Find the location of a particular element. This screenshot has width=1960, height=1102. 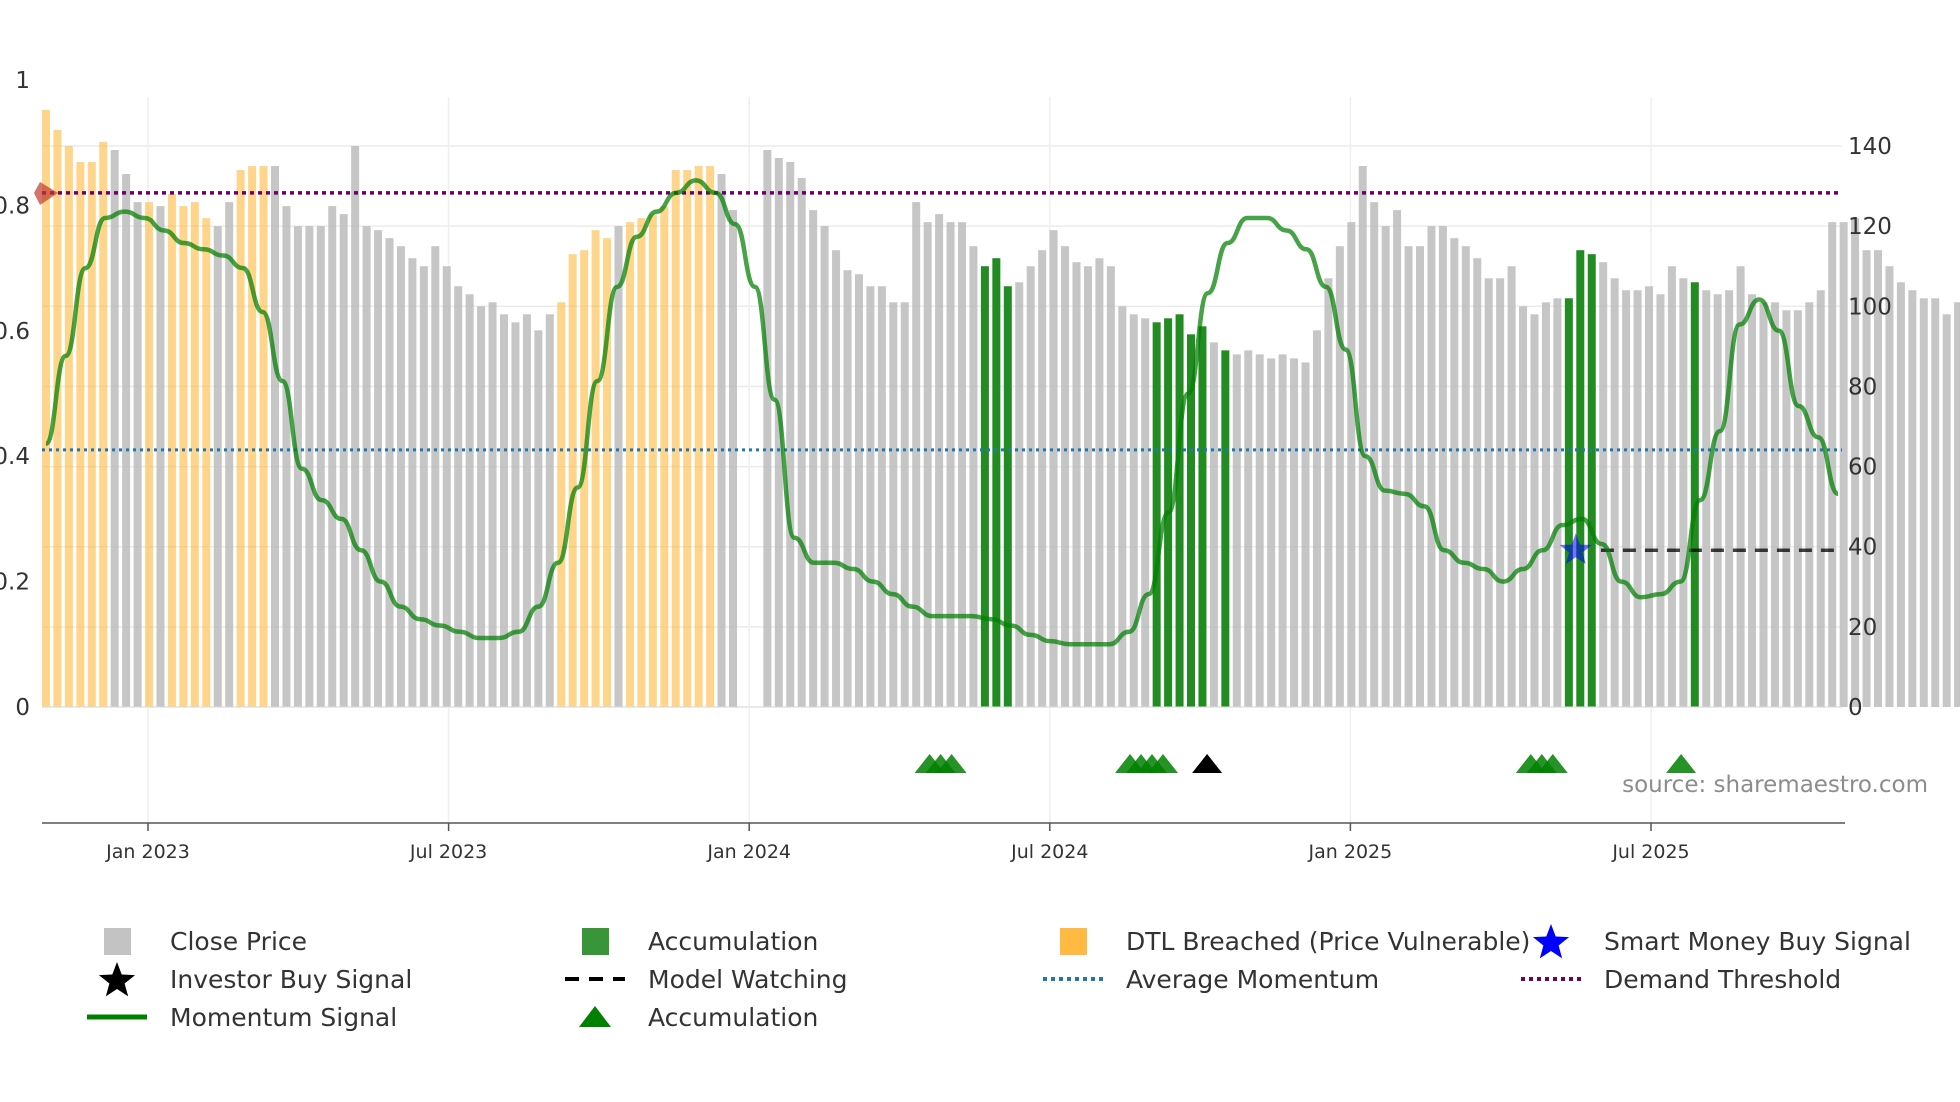

y-left-tick-label: 0.4 is located at coordinates (15, 457).